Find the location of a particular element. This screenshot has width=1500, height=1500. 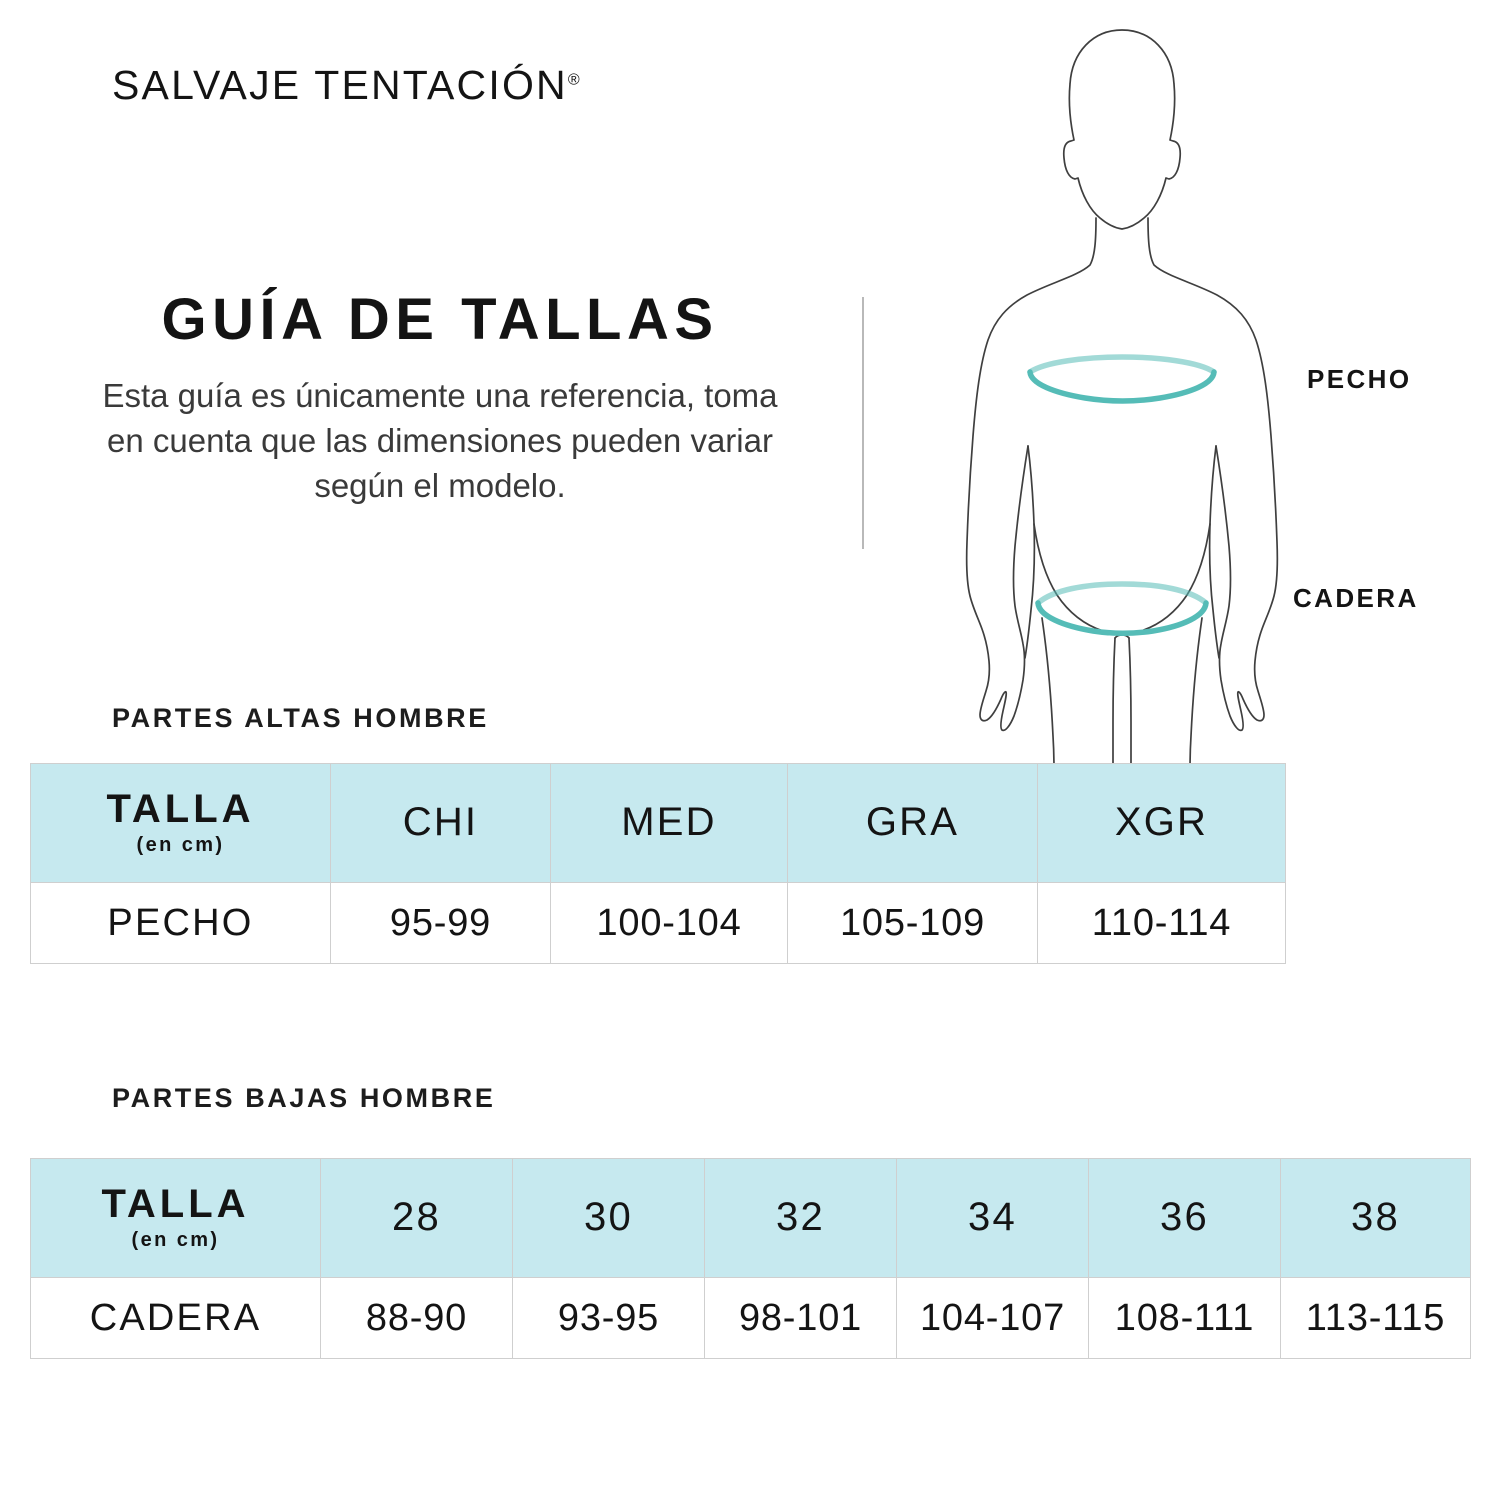

table-header-col-1-label: 30 is located at coordinates (608, 1217).